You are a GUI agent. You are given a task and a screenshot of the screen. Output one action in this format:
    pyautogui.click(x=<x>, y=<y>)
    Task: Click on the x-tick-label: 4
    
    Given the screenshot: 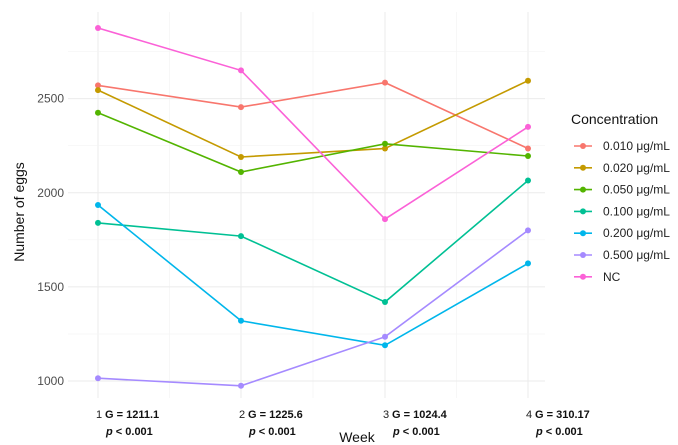 What is the action you would take?
    pyautogui.click(x=529, y=415)
    